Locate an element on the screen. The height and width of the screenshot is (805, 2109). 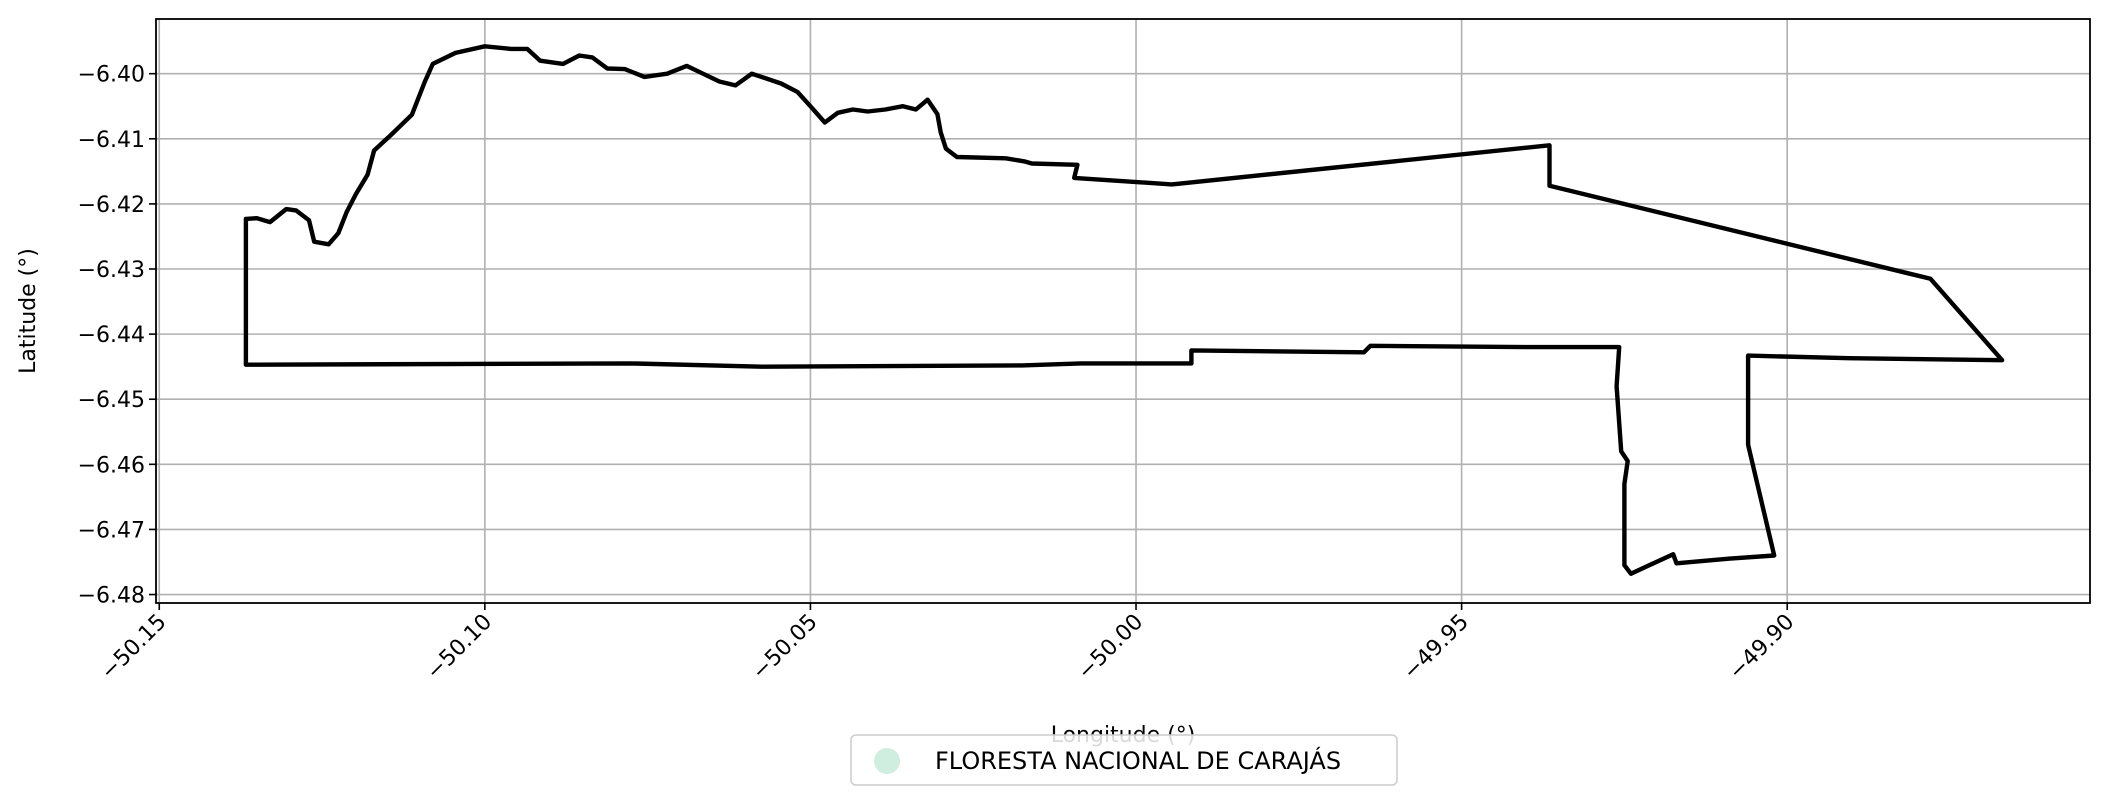
y-tick-label: −6.42 is located at coordinates (111, 205).